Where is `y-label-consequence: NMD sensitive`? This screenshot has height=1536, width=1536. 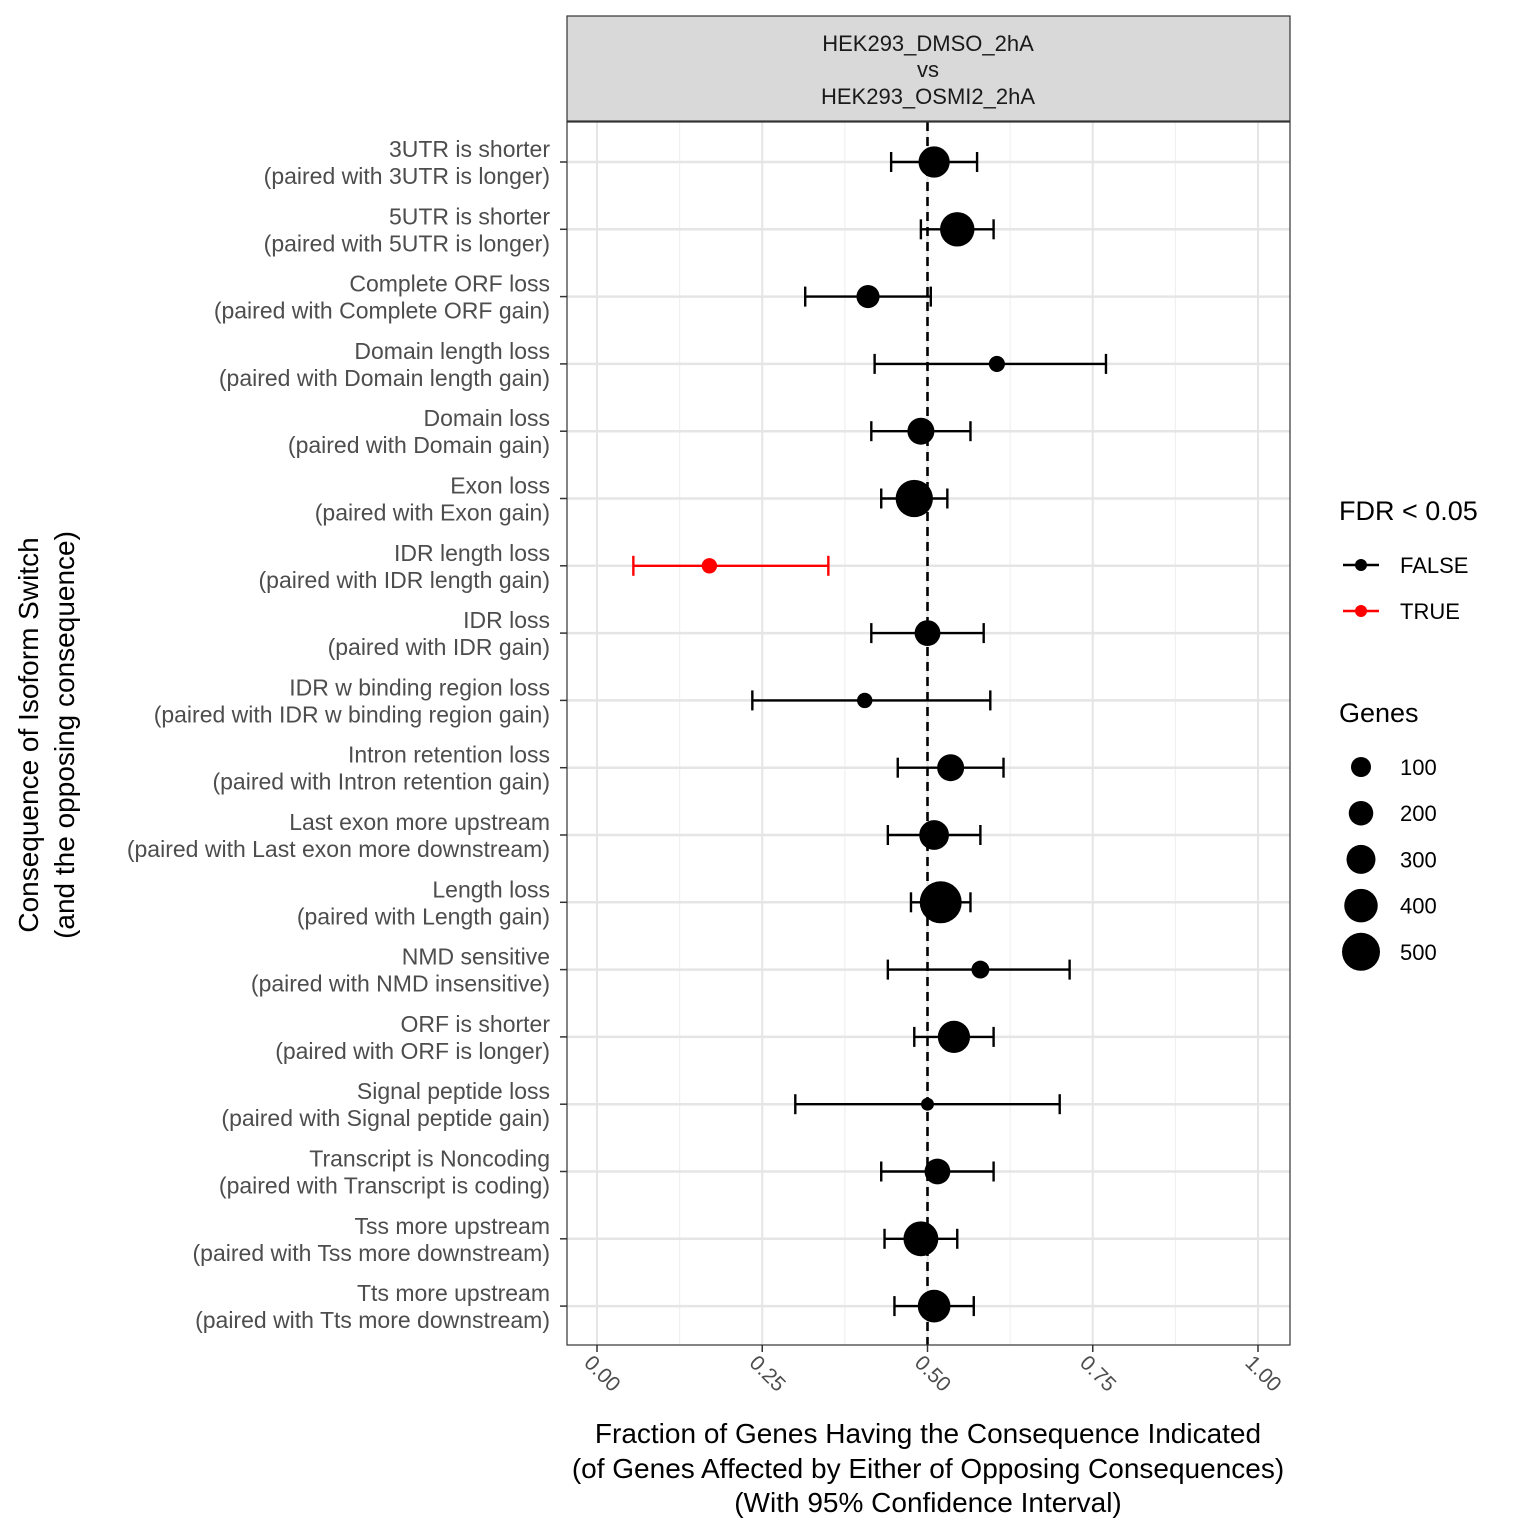 y-label-consequence: NMD sensitive is located at coordinates (476, 957).